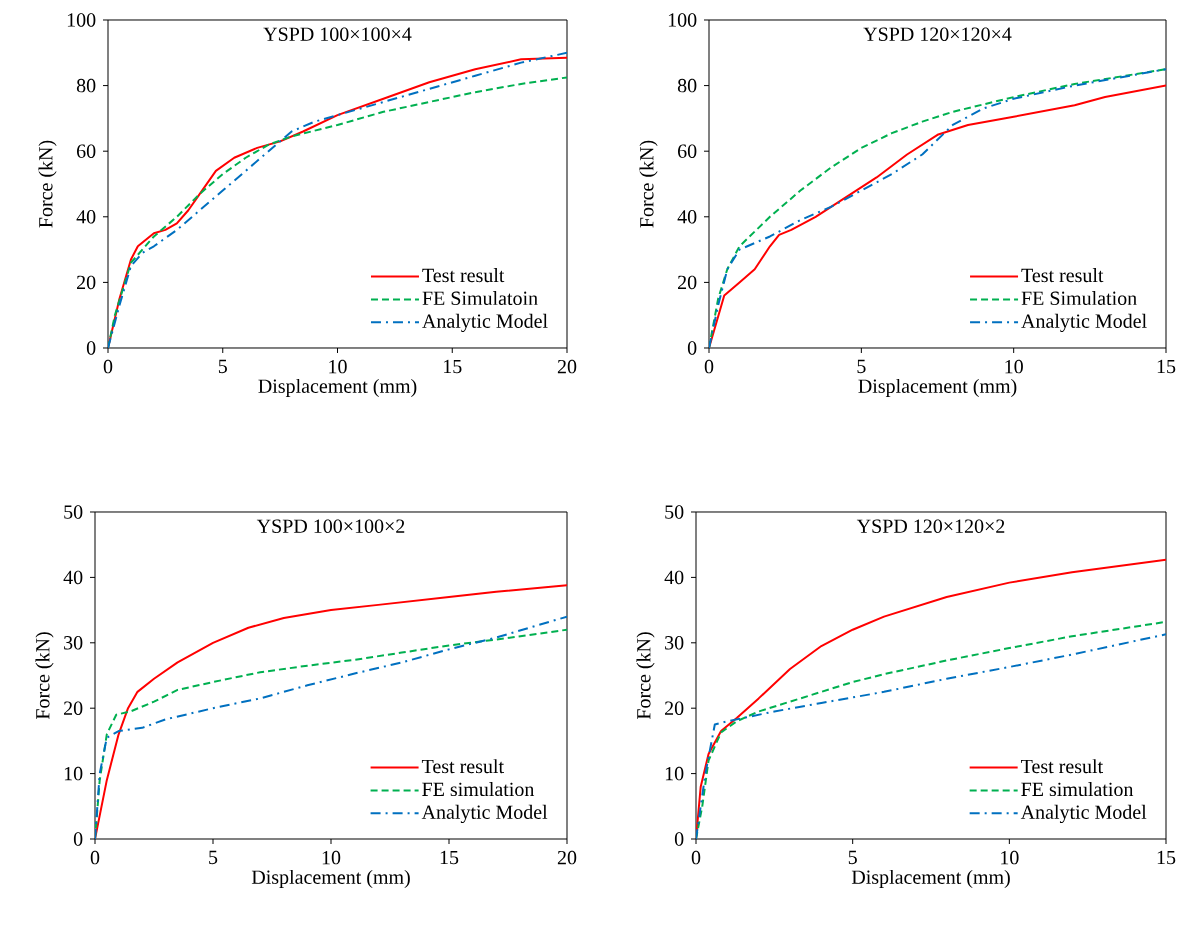  What do you see at coordinates (337, 34) in the screenshot?
I see `chart-title: YSPD 100×100×4` at bounding box center [337, 34].